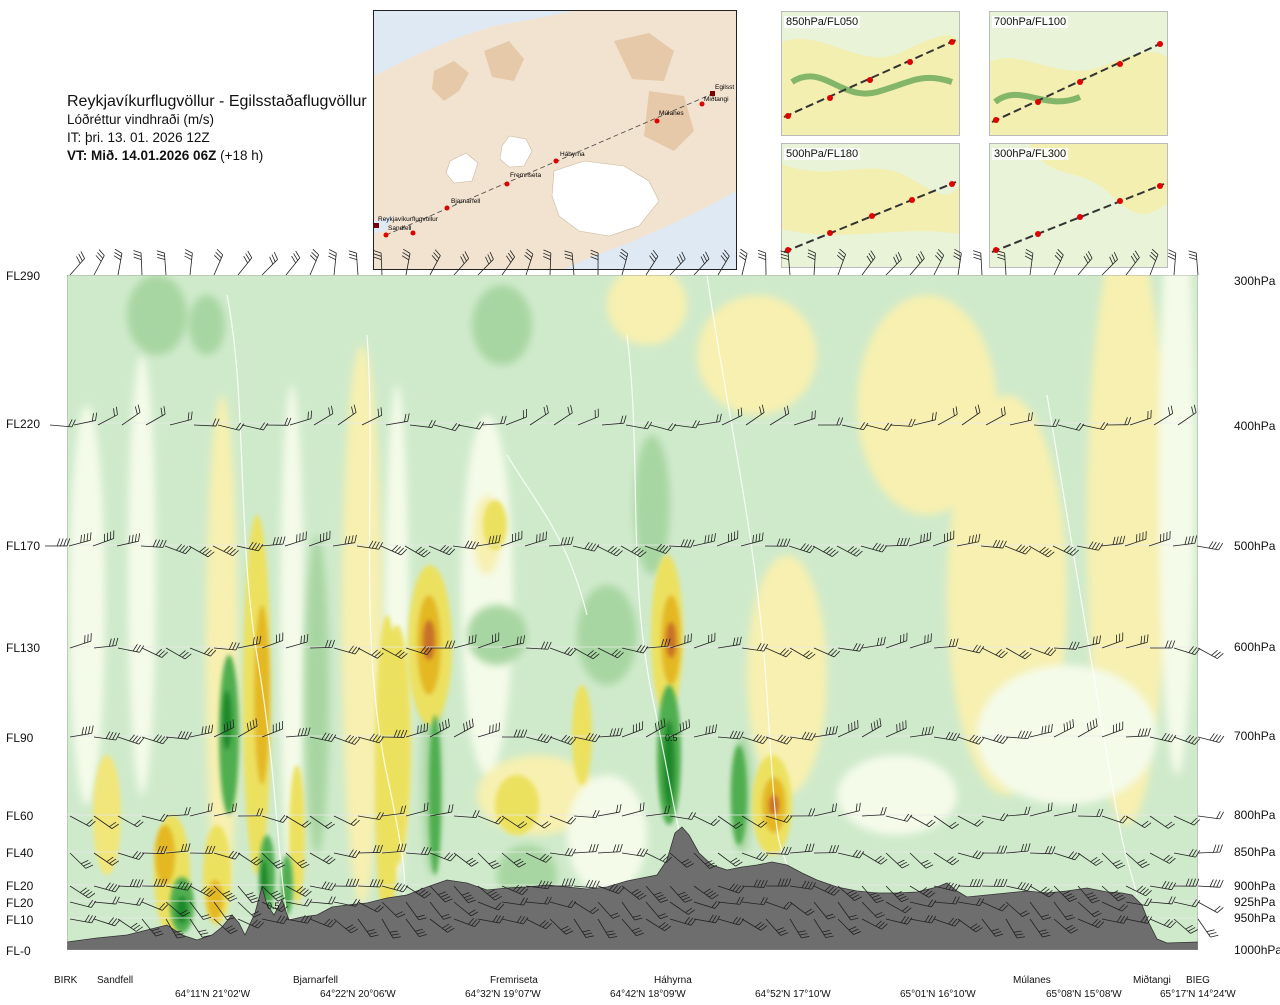 Image resolution: width=1280 pixels, height=1005 pixels. I want to click on map-label: Reykjavíkurflugvöllur, so click(408, 219).